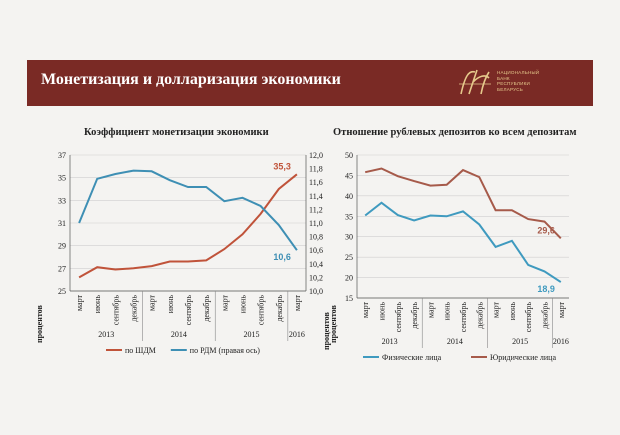 This screenshot has height=435, width=620. I want to click on y-right-tick-label: 11,8, so click(316, 169).